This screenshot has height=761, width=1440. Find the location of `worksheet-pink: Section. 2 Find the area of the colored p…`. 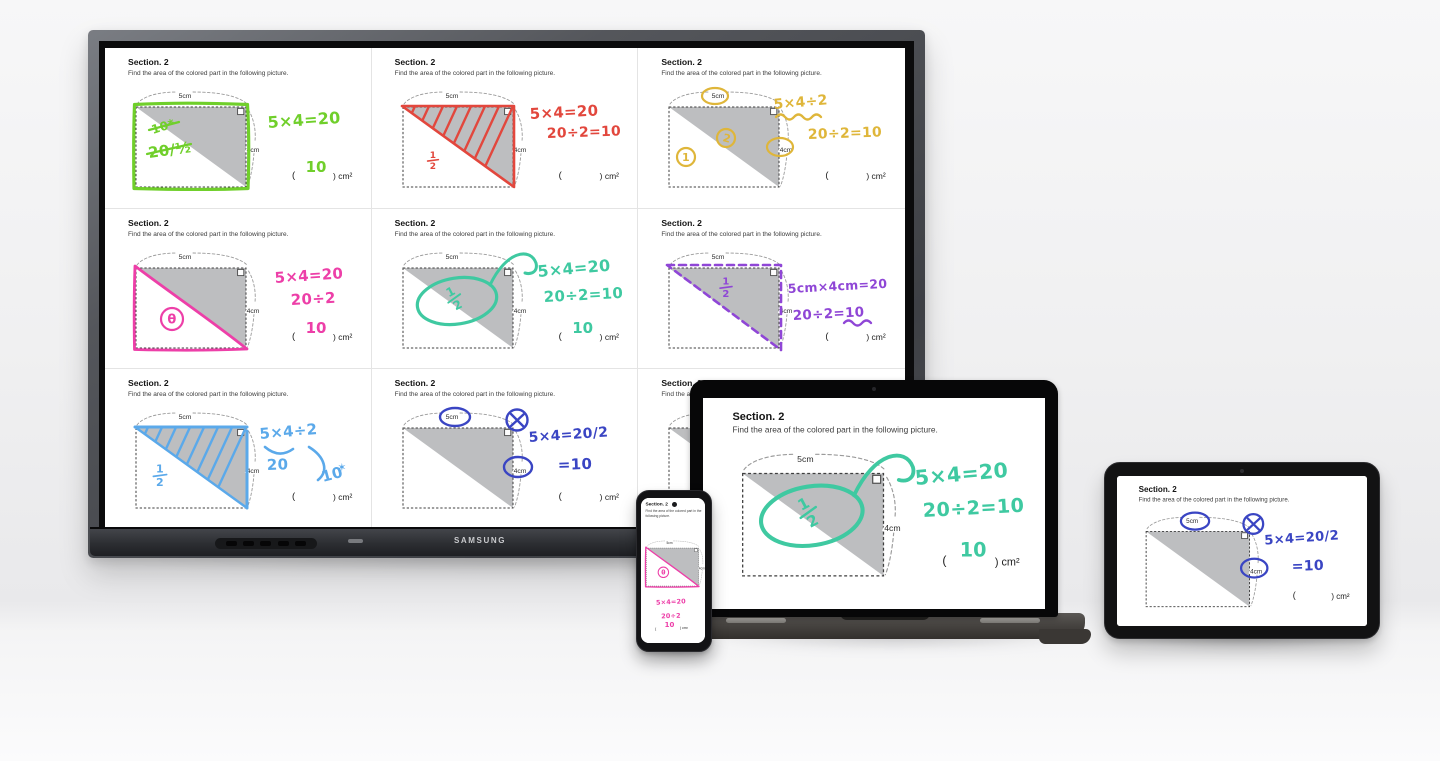

worksheet-pink: Section. 2 Find the area of the colored p… is located at coordinates (238, 288).